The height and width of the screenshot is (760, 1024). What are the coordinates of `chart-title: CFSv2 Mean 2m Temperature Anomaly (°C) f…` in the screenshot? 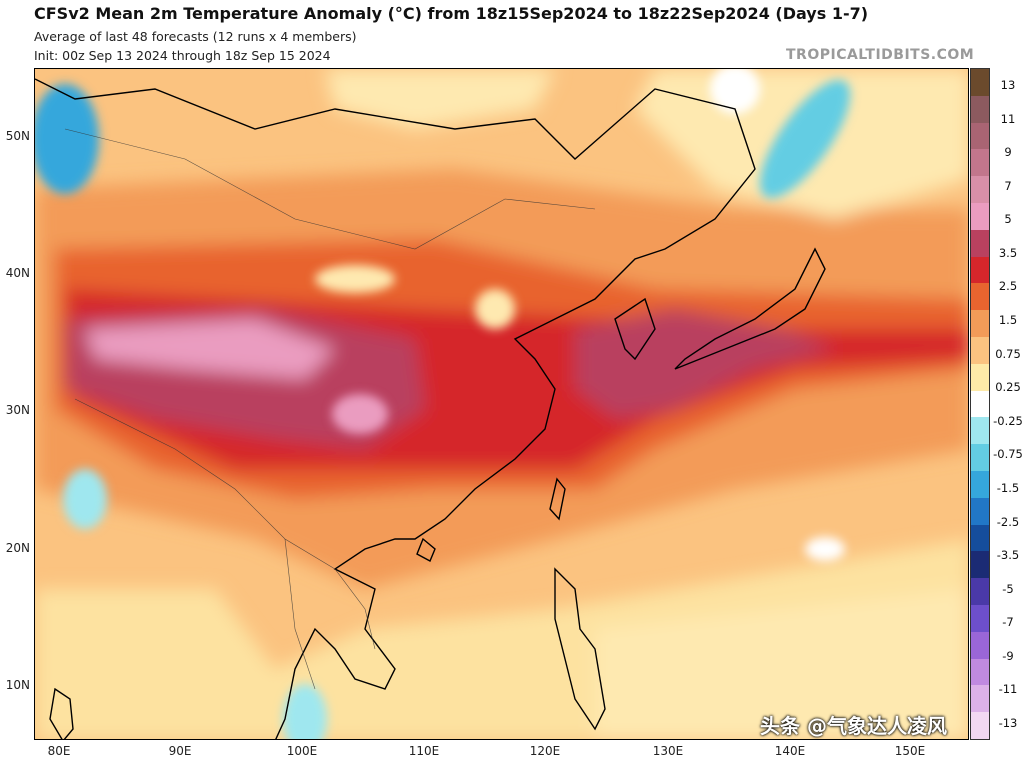 It's located at (451, 13).